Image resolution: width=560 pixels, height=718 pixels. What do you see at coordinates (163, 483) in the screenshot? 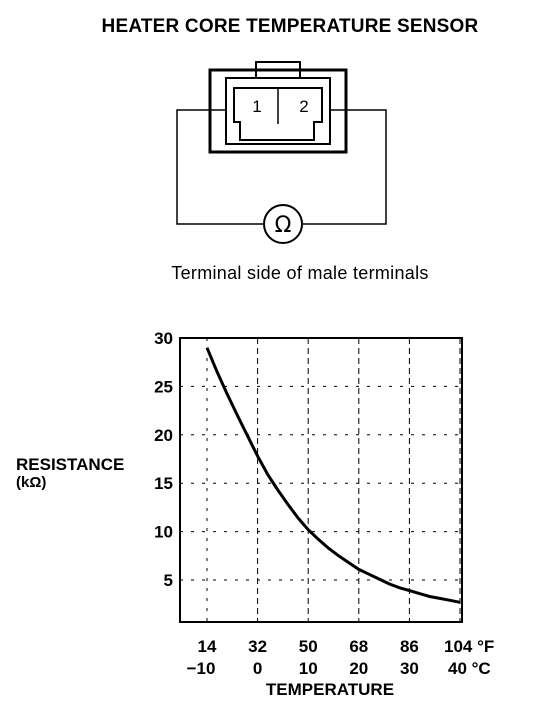
I see `y-tick-label: 15` at bounding box center [163, 483].